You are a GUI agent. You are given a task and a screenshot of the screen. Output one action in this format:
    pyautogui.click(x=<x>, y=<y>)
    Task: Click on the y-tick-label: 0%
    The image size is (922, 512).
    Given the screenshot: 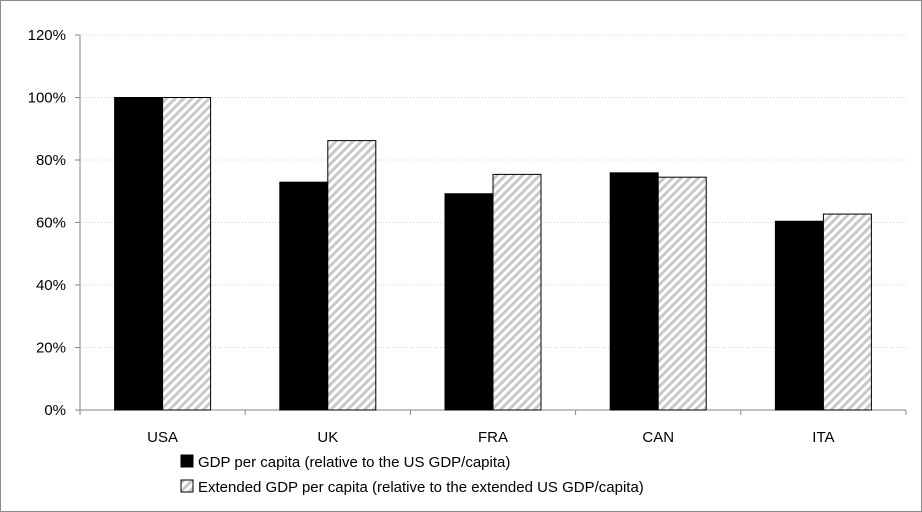 What is the action you would take?
    pyautogui.click(x=55, y=410)
    